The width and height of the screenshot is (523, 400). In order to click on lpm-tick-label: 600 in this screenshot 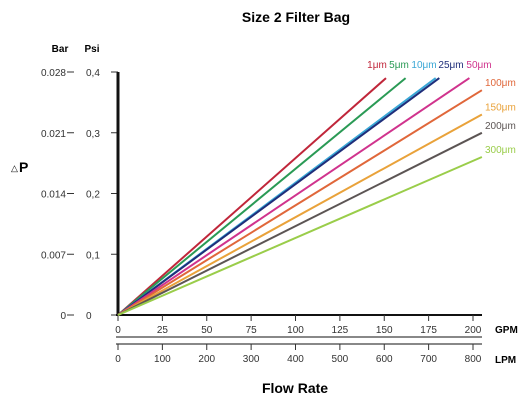, I will do `click(384, 359)`.